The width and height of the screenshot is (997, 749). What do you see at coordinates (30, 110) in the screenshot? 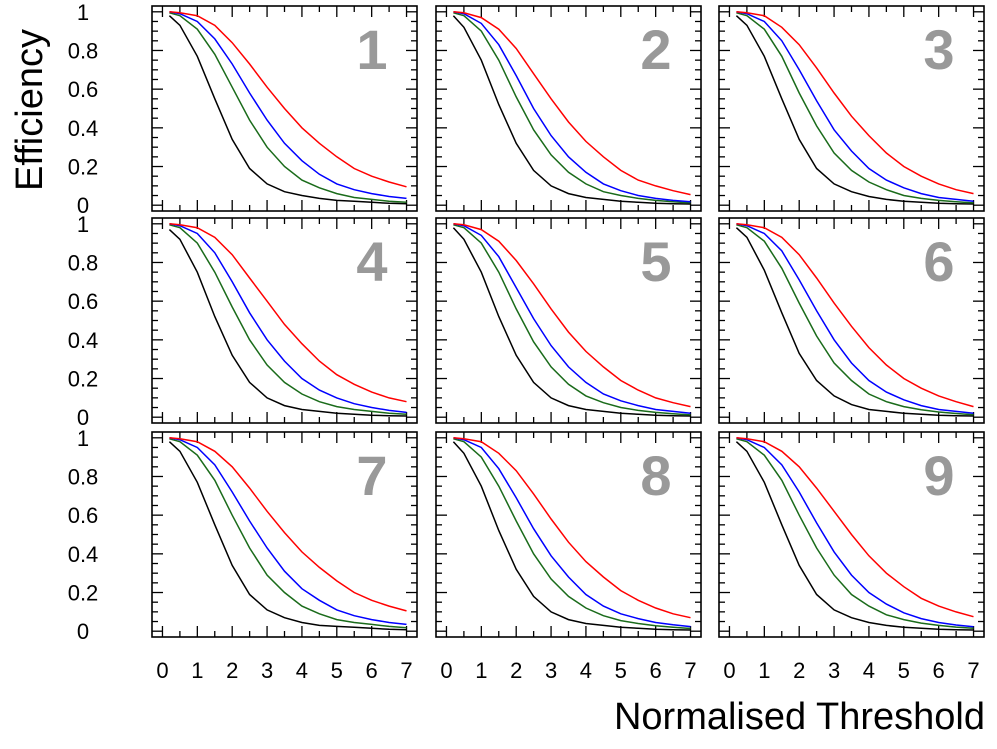
I see `y-axis-title: Efficiency` at bounding box center [30, 110].